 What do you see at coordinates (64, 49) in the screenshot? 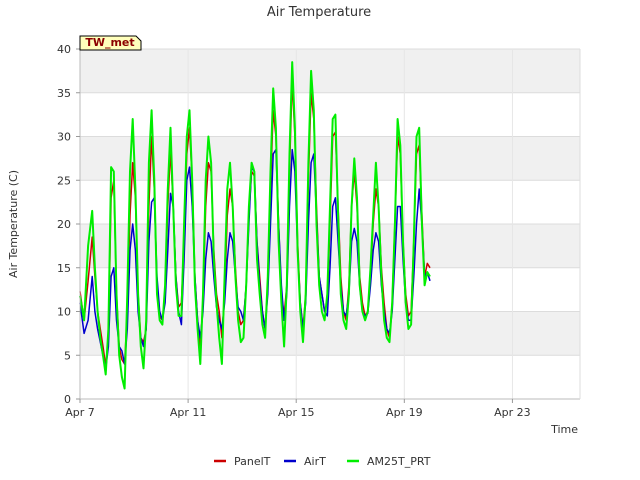
I see `y-tick-label: 40` at bounding box center [64, 49].